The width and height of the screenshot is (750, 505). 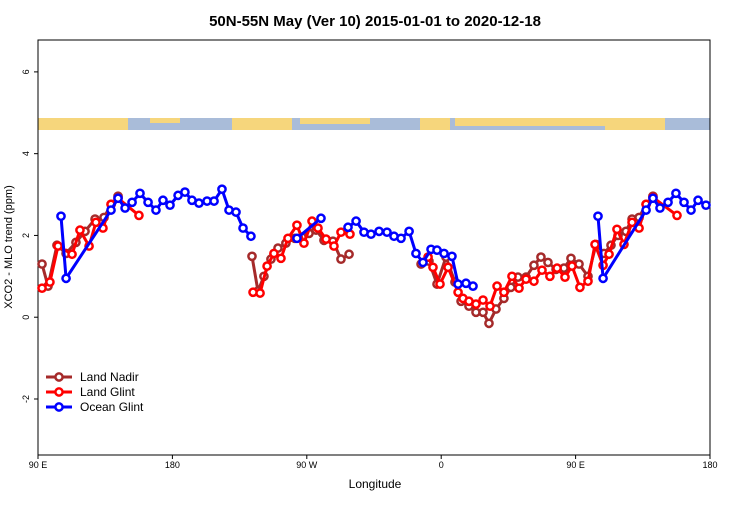 I want to click on legend-label: Ocean Glint, so click(x=112, y=407).